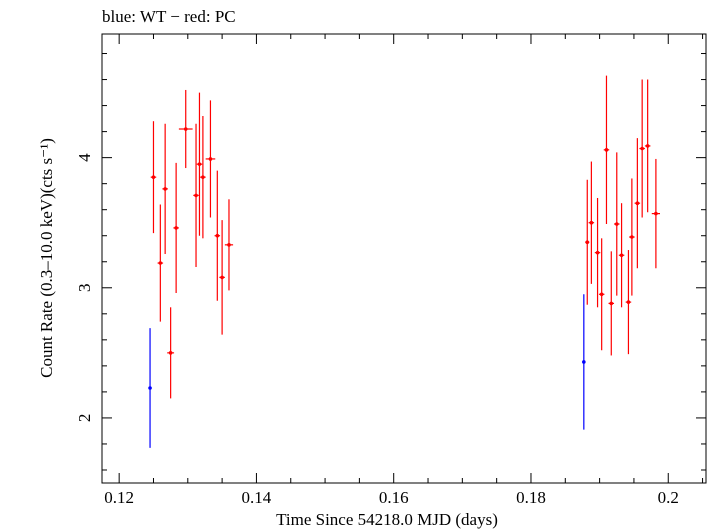 This screenshot has width=709, height=532. Describe the element at coordinates (84, 157) in the screenshot. I see `y-tick-label: 4` at that location.